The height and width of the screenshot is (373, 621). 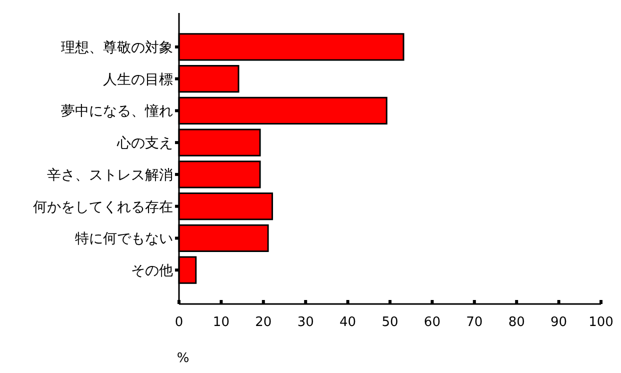 What do you see at coordinates (103, 207) in the screenshot?
I see `y-tick-label: 何かをしてくれる存在` at bounding box center [103, 207].